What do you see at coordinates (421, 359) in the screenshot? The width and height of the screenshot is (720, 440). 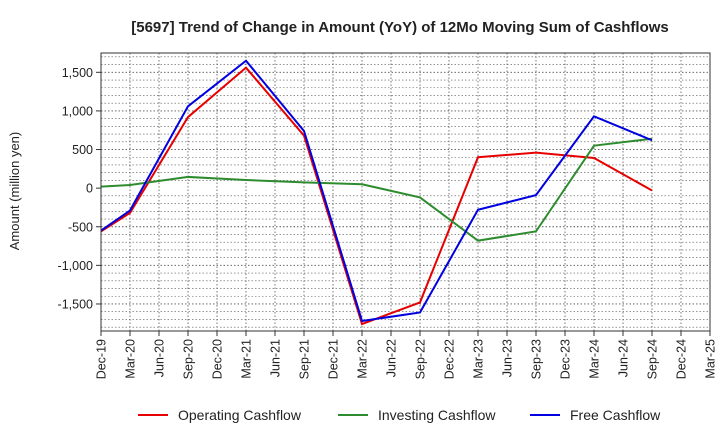 I see `x-tick-label: Sep-22` at bounding box center [421, 359].